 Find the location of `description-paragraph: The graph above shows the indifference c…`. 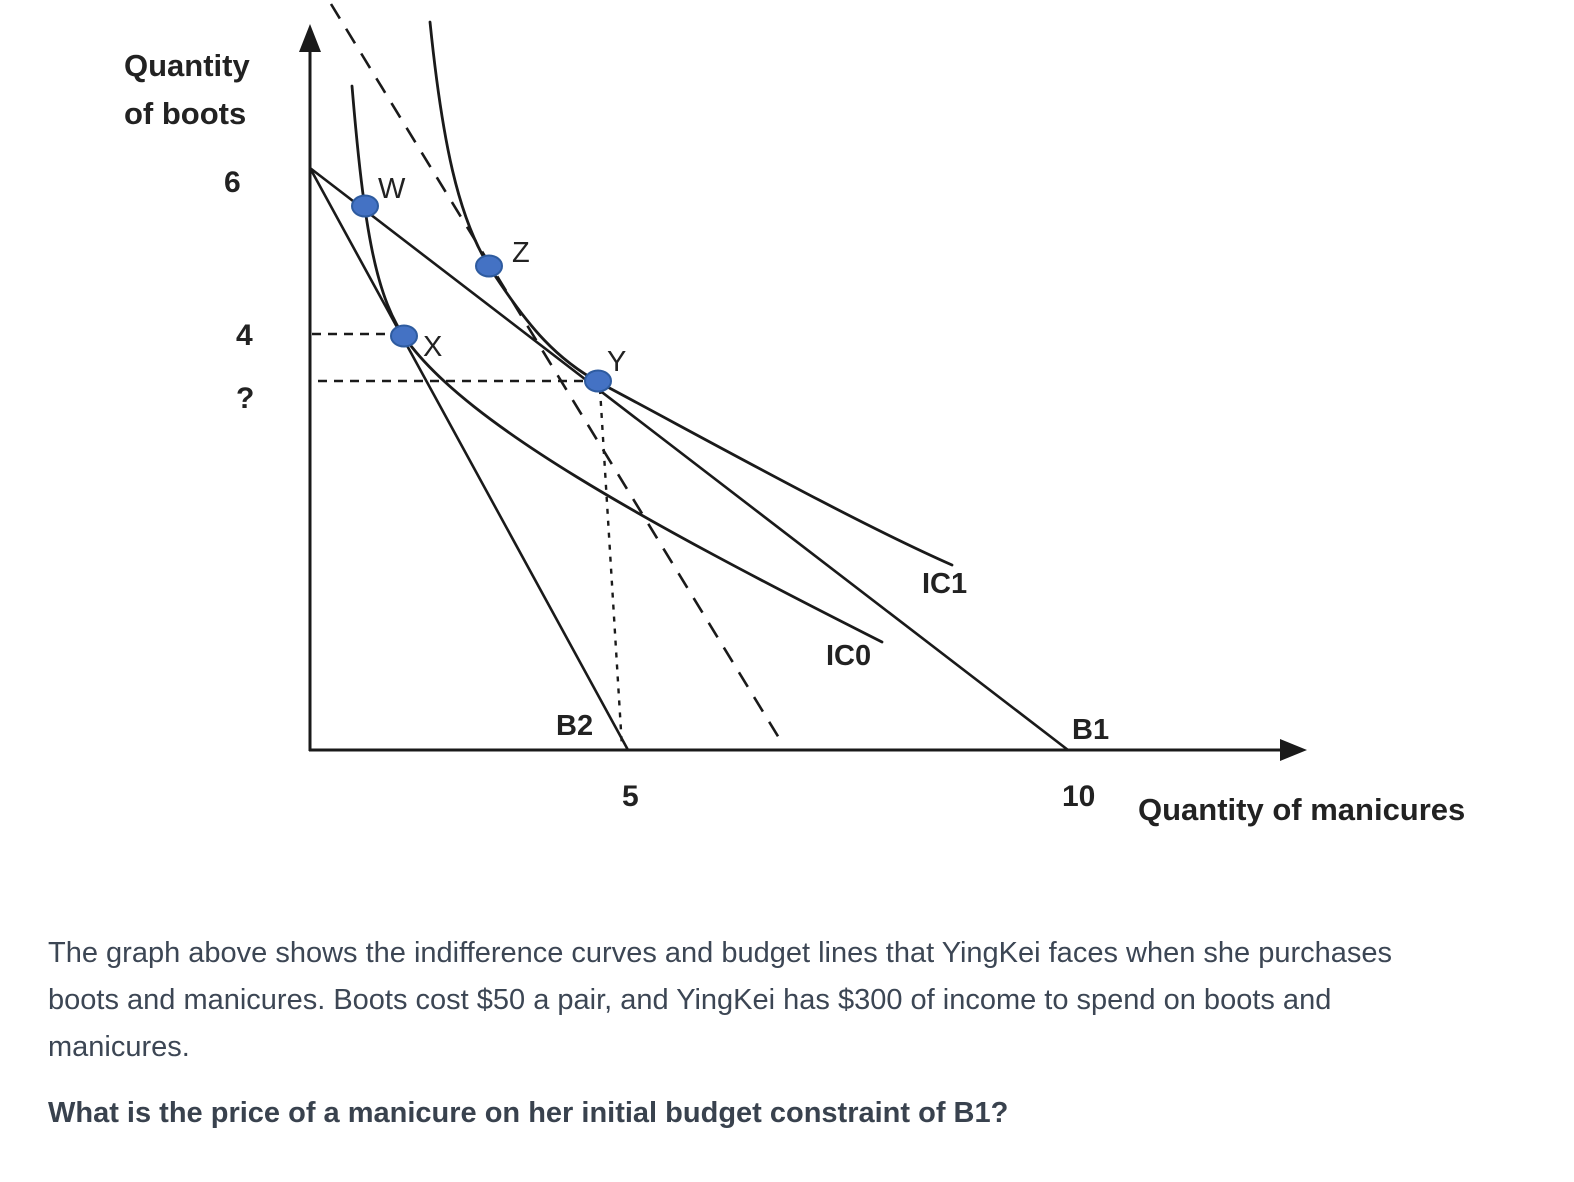

description-paragraph: The graph above shows the indifference c… is located at coordinates (787, 1000).